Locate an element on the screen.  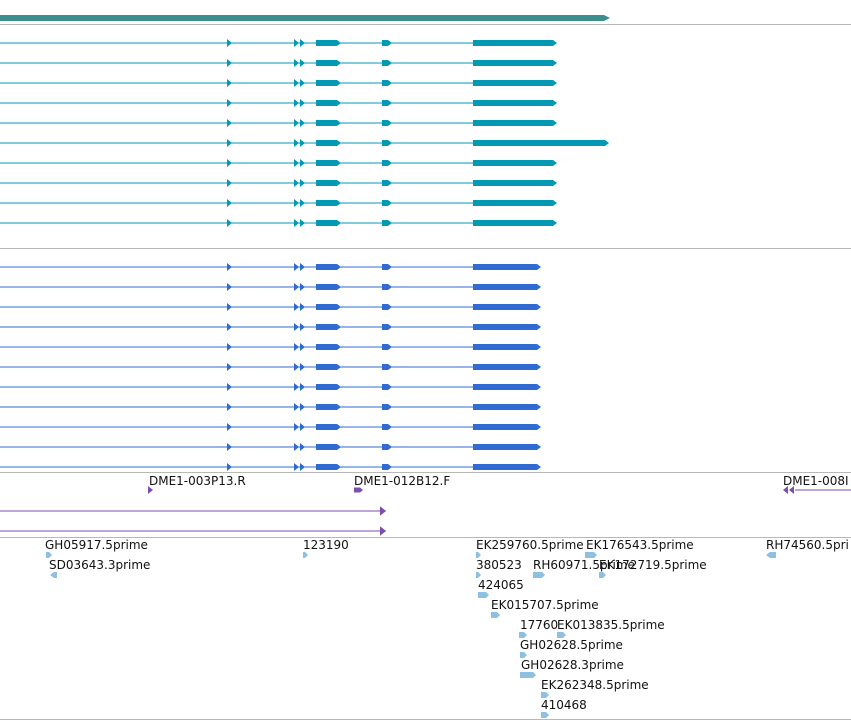
est-label: EK172719.5prime is located at coordinates (653, 565).